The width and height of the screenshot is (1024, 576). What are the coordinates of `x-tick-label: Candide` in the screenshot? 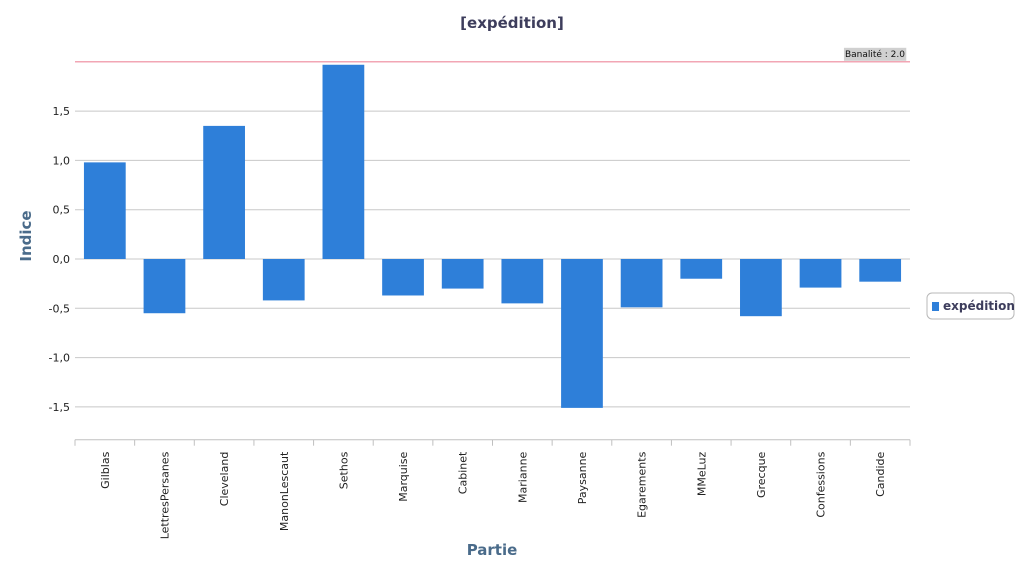 It's located at (880, 473).